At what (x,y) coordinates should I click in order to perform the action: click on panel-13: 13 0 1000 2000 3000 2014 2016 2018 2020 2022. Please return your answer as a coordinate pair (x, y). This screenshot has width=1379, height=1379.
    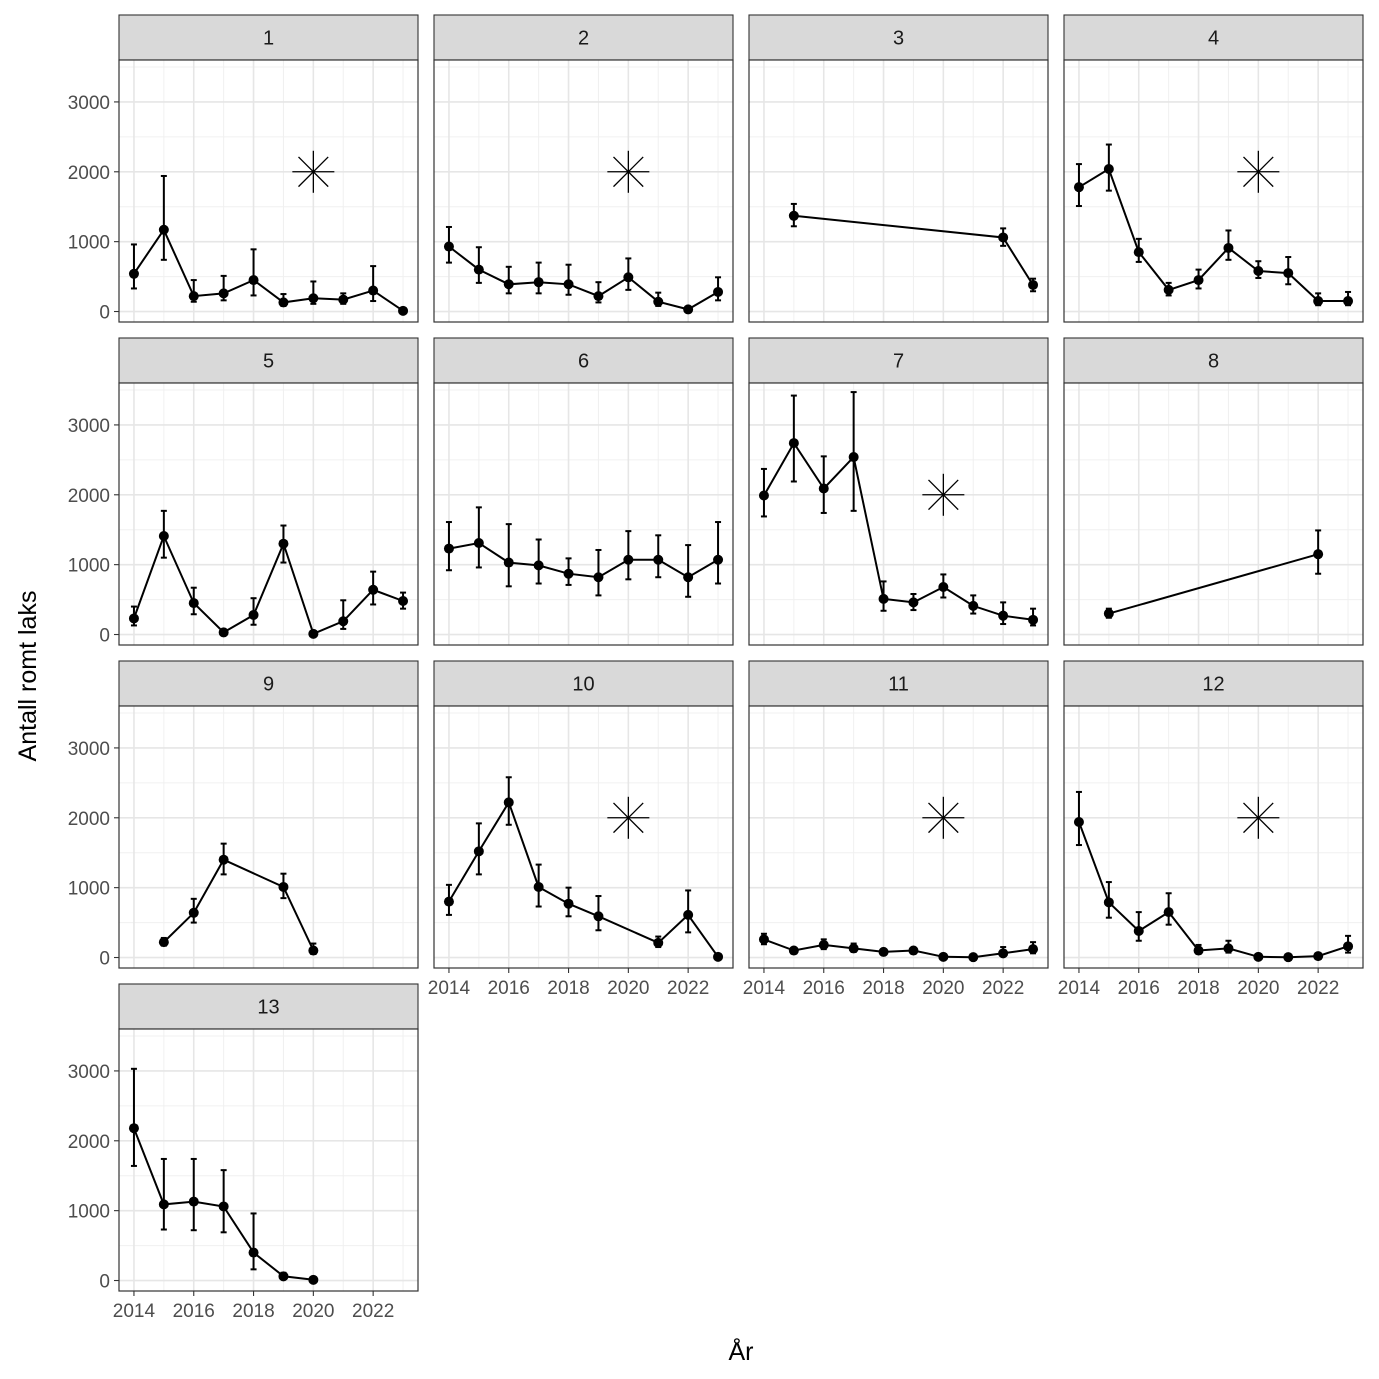
    Looking at the image, I should click on (243, 1152).